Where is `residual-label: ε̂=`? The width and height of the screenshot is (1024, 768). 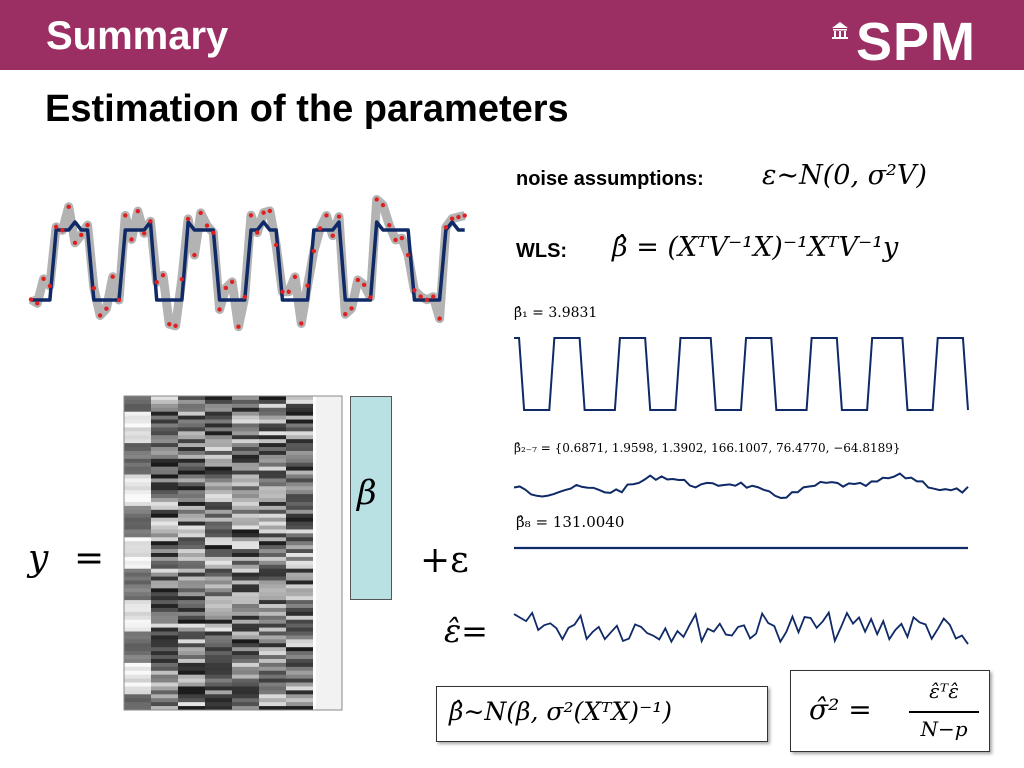 residual-label: ε̂= is located at coordinates (466, 631).